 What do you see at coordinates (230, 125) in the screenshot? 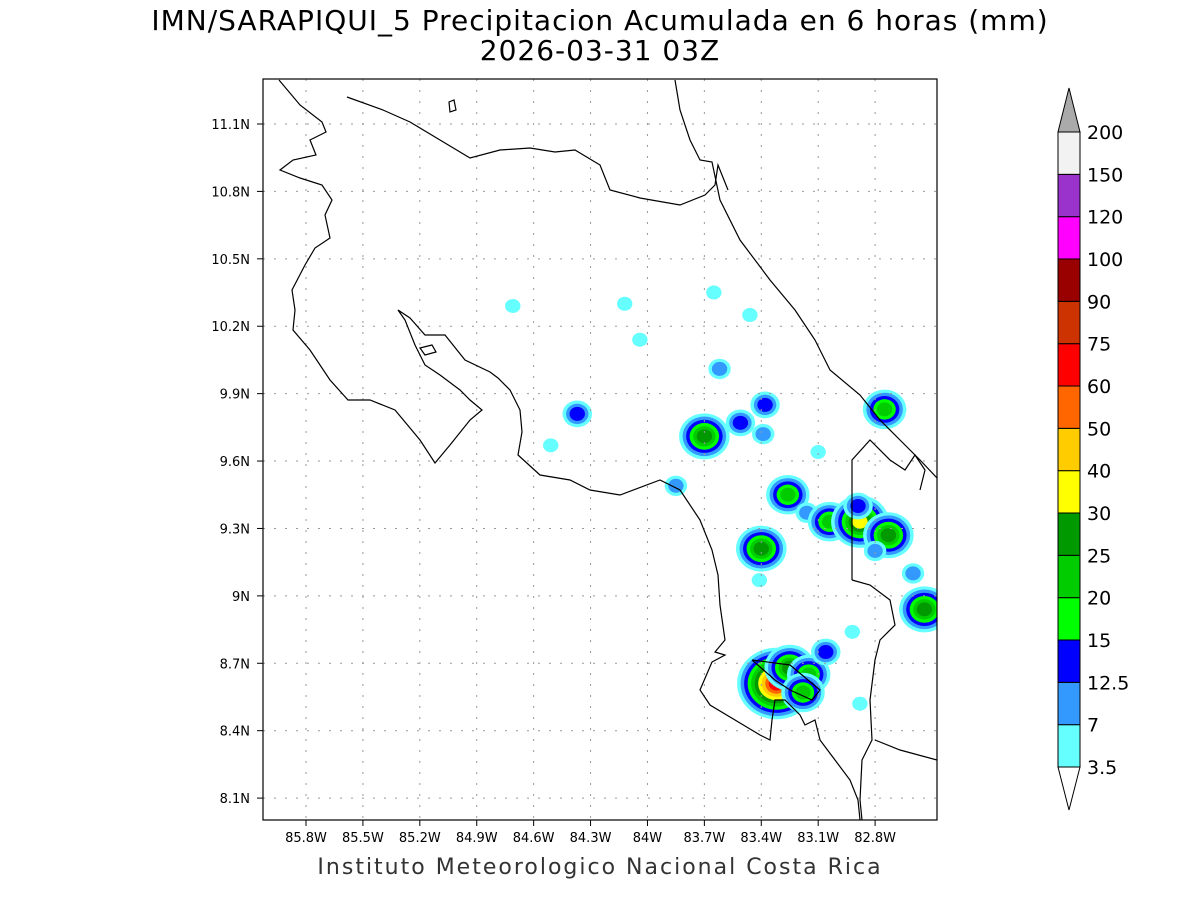
I see `y-tick-label: 11.1N` at bounding box center [230, 125].